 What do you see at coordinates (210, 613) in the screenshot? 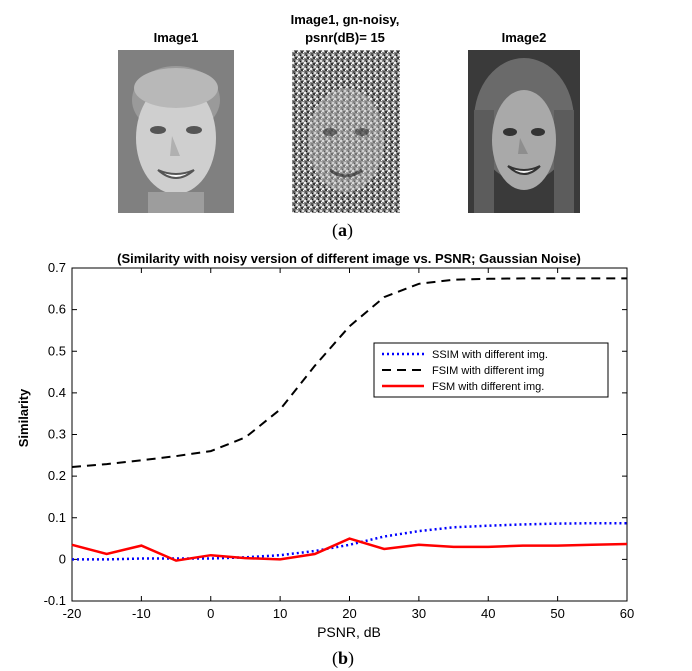
I see `x-tick-label: 0` at bounding box center [210, 613].